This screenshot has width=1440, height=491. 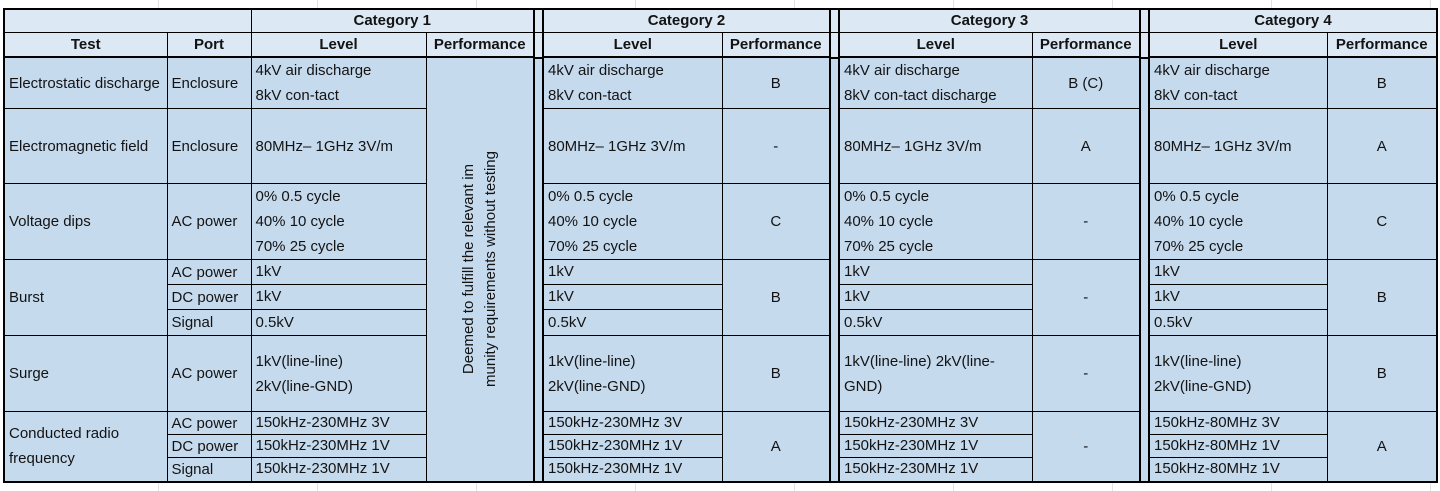 What do you see at coordinates (209, 82) in the screenshot?
I see `cell-esd-port: Enclosure` at bounding box center [209, 82].